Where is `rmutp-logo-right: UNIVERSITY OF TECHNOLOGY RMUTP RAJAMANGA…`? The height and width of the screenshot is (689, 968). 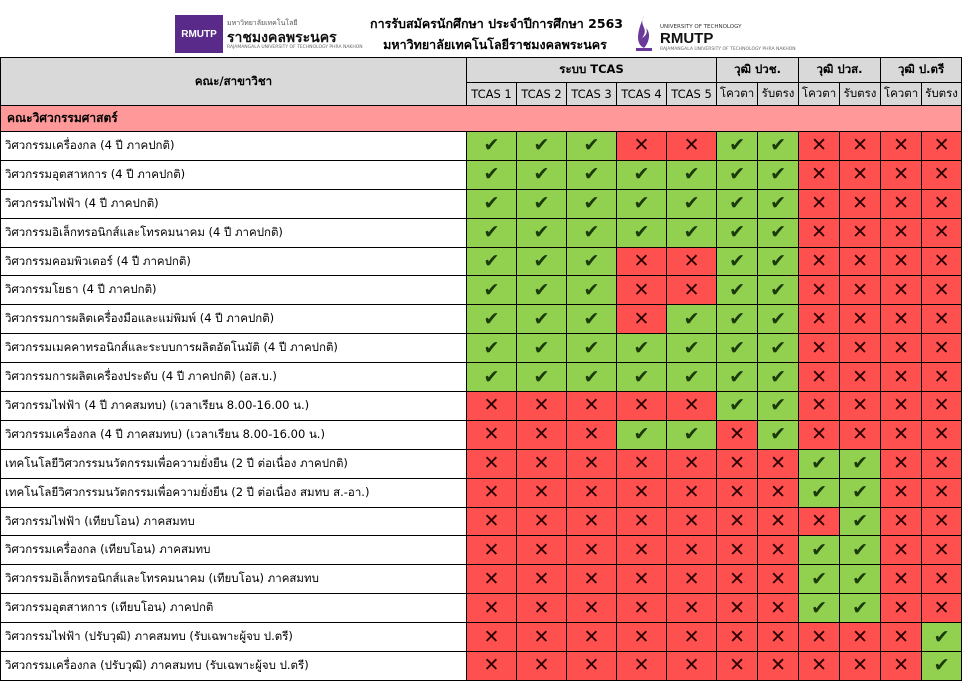 rmutp-logo-right: UNIVERSITY OF TECHNOLOGY RMUTP RAJAMANGA… is located at coordinates (727, 34).